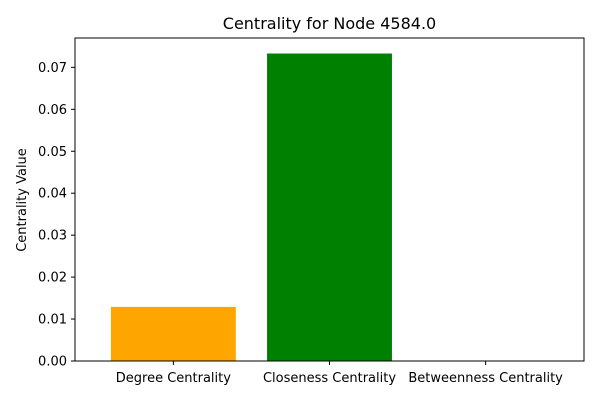 The height and width of the screenshot is (400, 600). Describe the element at coordinates (52, 110) in the screenshot. I see `y-tick-label: 0.06` at that location.